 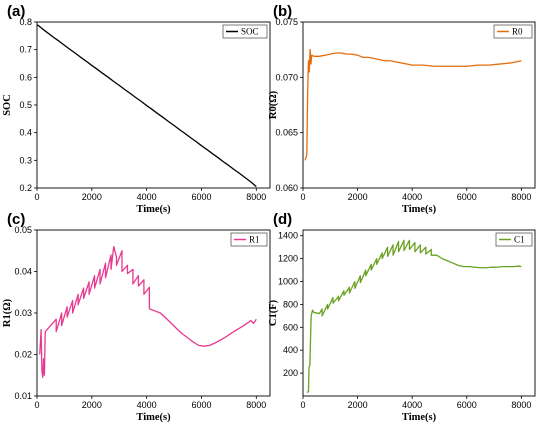 I want to click on y-tick-label: 1000, so click(x=288, y=282).